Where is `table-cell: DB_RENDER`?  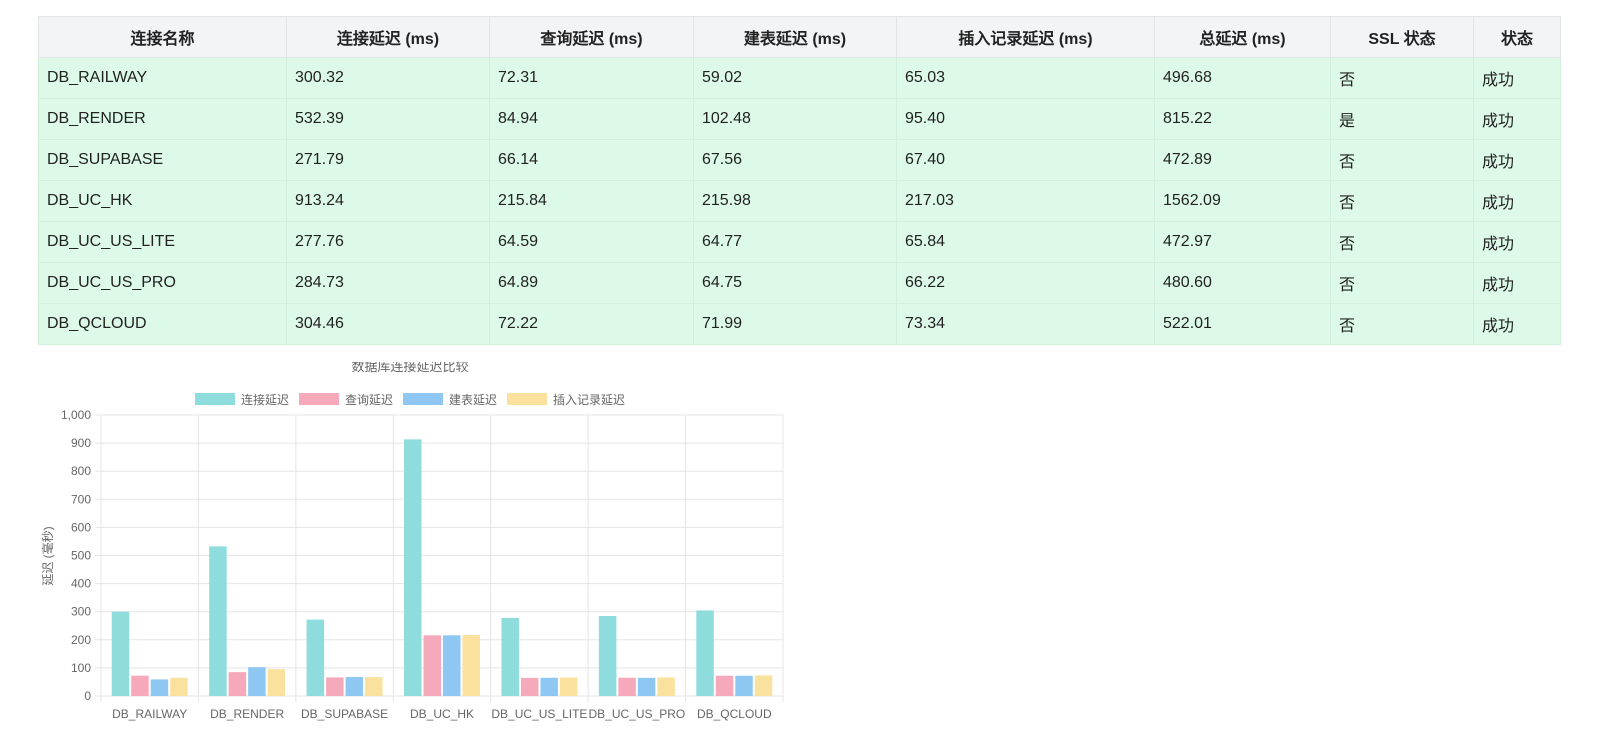
table-cell: DB_RENDER is located at coordinates (162, 119).